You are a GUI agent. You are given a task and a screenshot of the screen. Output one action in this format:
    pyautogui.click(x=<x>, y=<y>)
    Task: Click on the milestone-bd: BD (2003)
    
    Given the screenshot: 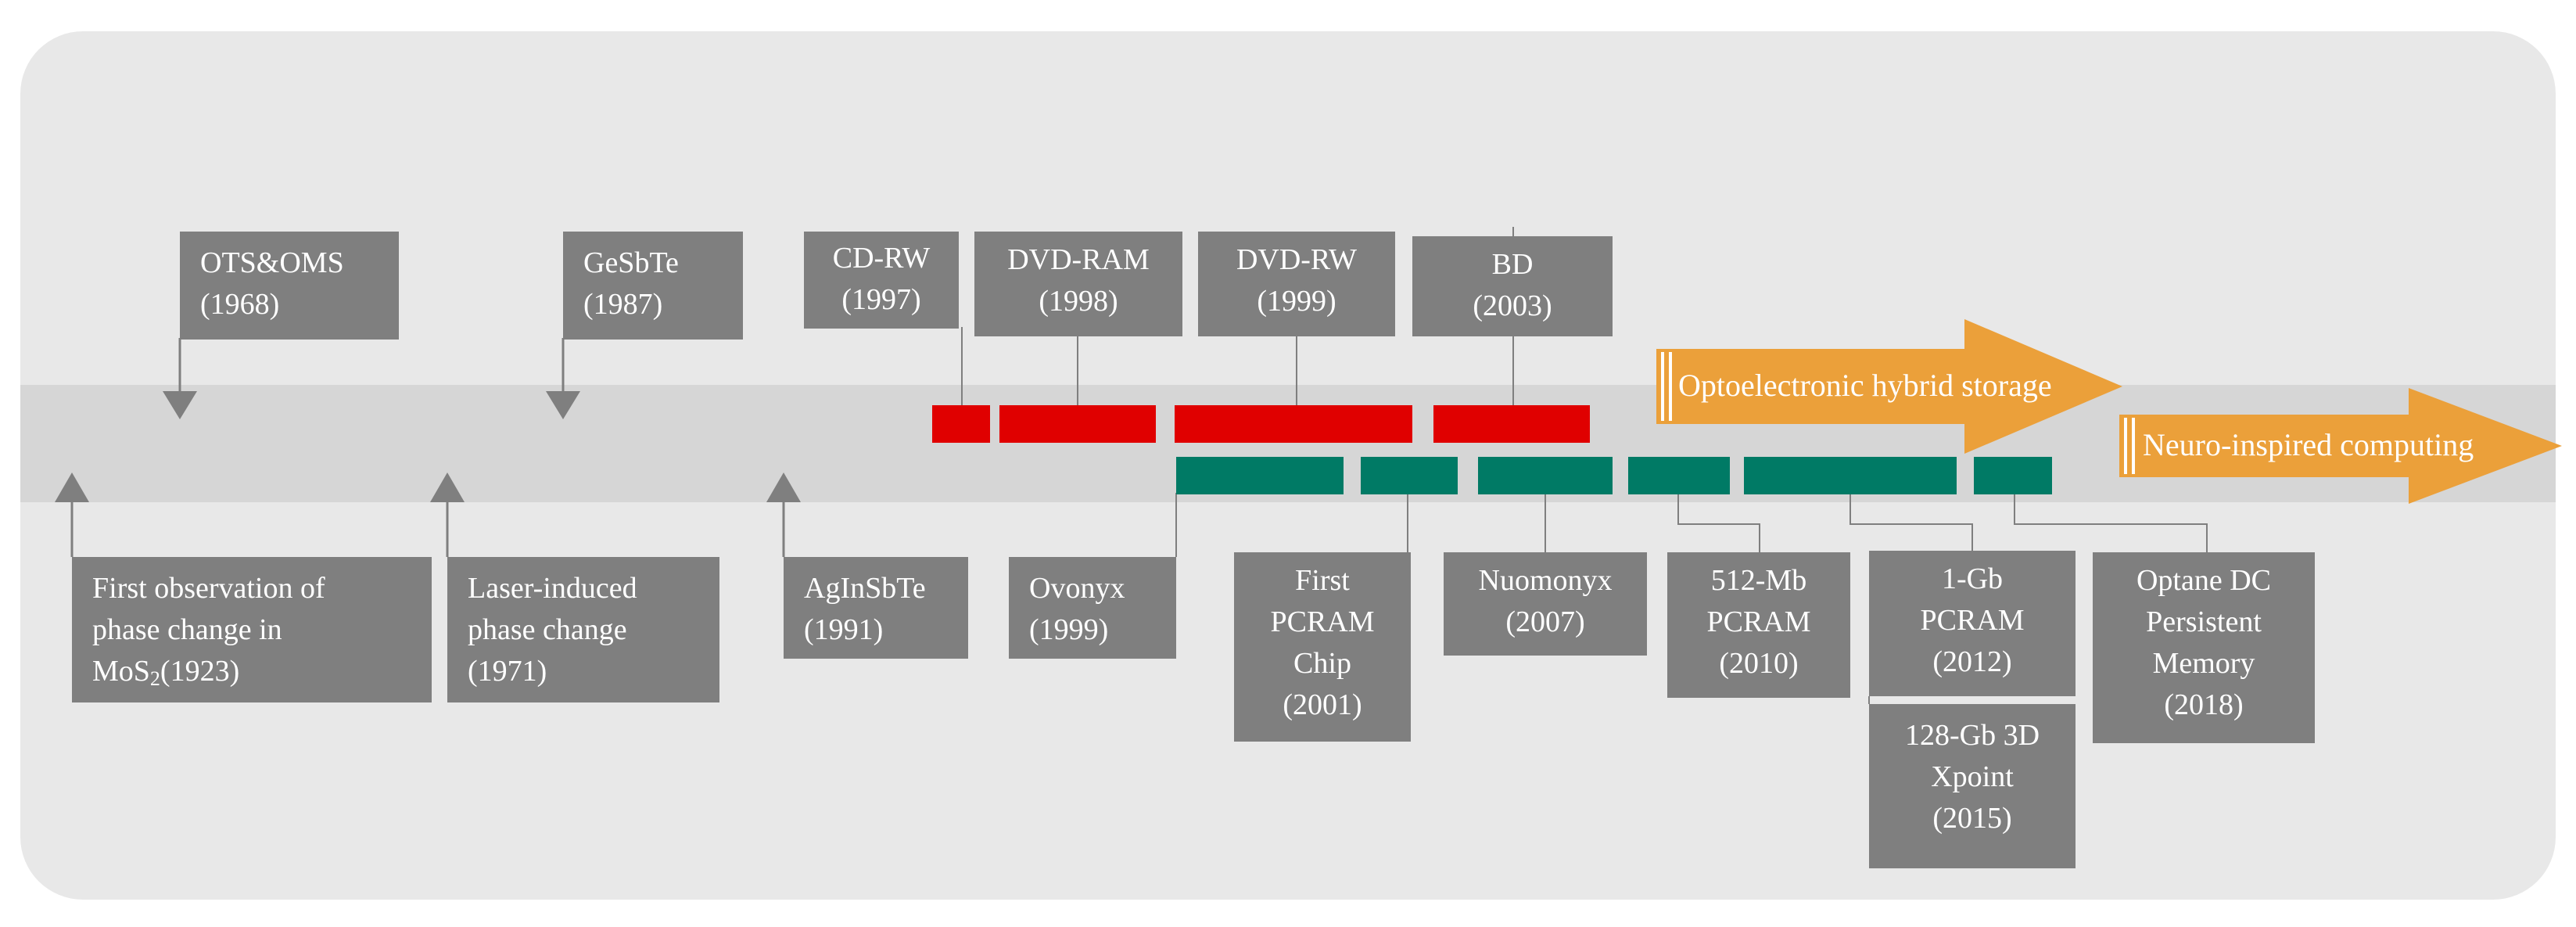 What is the action you would take?
    pyautogui.click(x=1512, y=286)
    